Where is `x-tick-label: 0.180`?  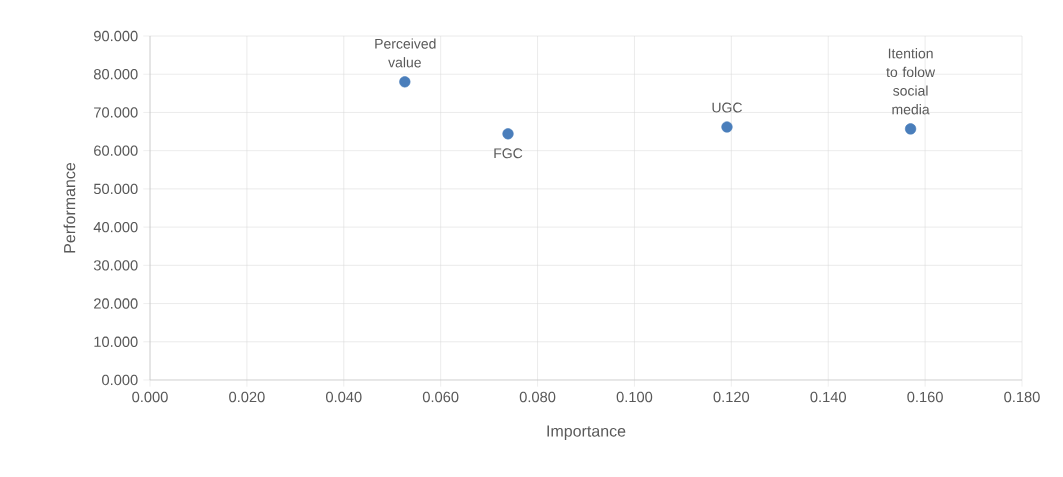
x-tick-label: 0.180 is located at coordinates (1022, 397).